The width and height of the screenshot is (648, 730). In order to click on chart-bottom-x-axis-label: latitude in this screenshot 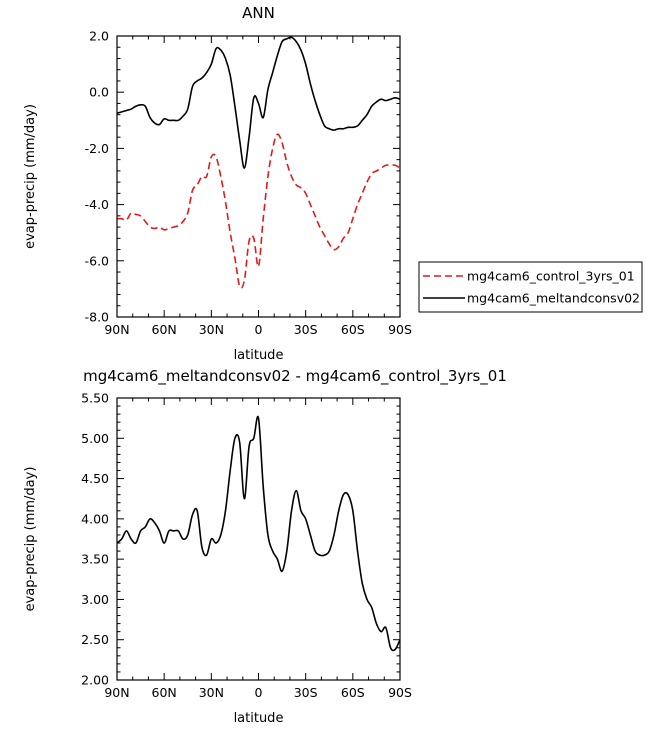, I will do `click(259, 718)`.